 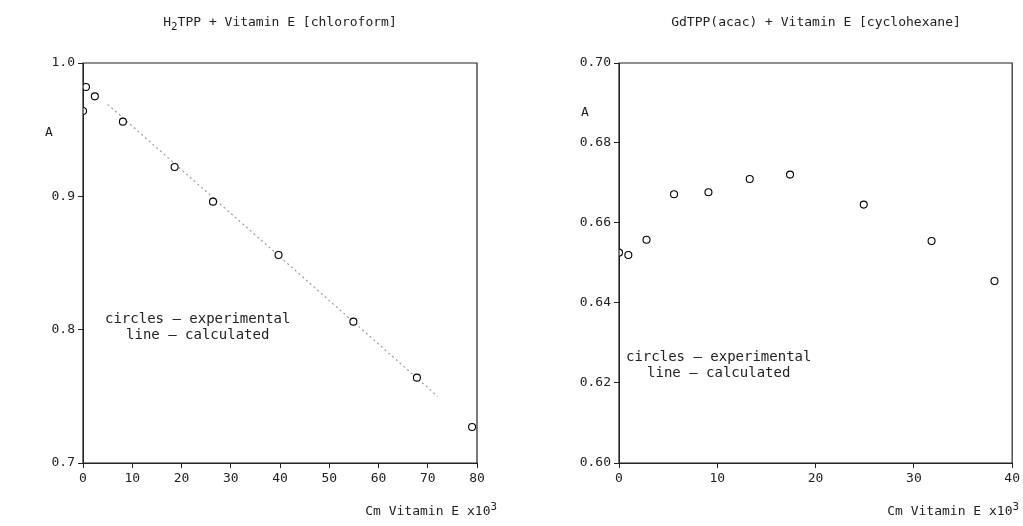 I want to click on y-tick-label: 1.0, so click(x=63, y=62).